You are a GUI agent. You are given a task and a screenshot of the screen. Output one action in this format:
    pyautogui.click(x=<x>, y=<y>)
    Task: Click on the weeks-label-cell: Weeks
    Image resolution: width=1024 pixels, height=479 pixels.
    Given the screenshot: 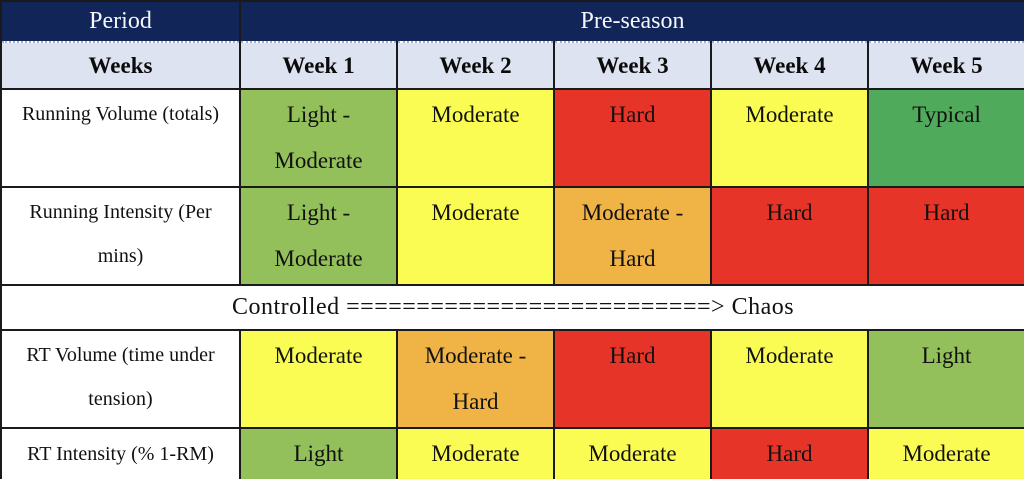 What is the action you would take?
    pyautogui.click(x=120, y=66)
    